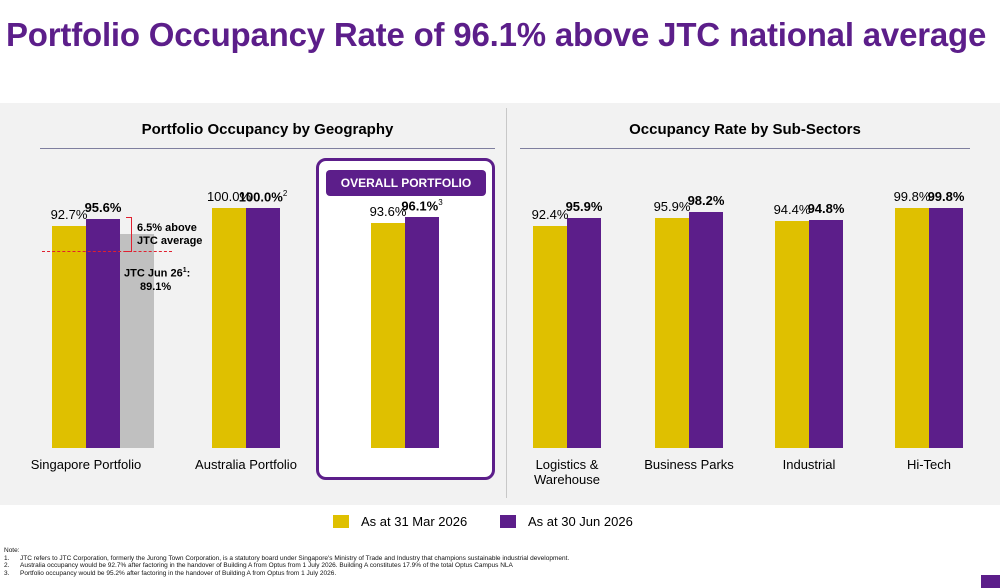 This screenshot has width=1000, height=588. I want to click on subsector-chart-title: Occupancy Rate by Sub-Sectors, so click(745, 129).